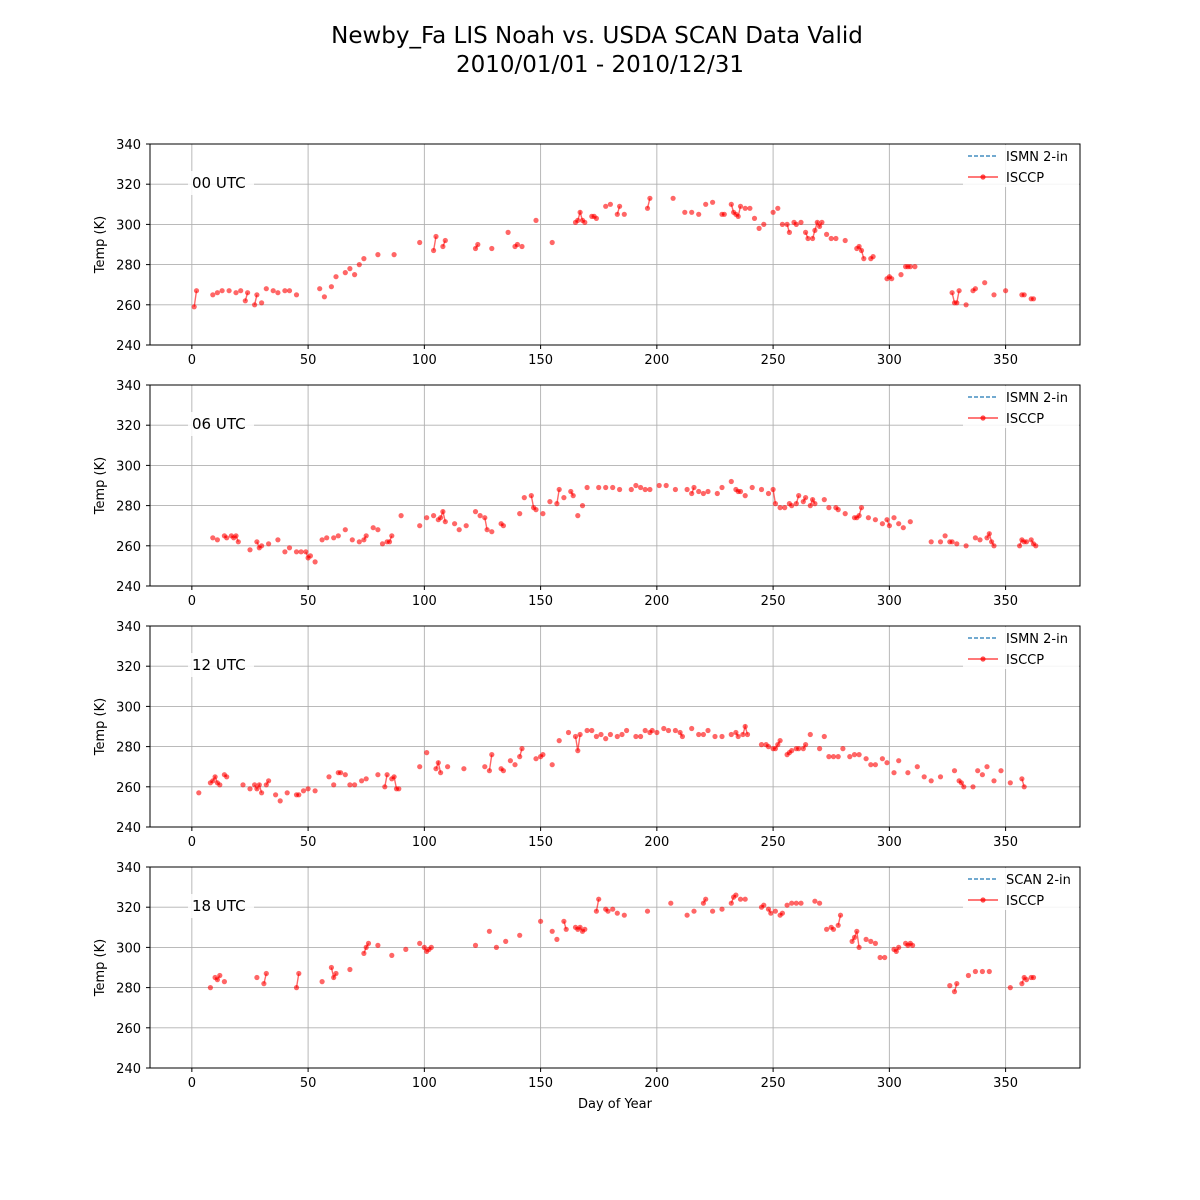 The image size is (1200, 1200). What do you see at coordinates (600, 65) in the screenshot?
I see `chart-title-line2: 2010/01/01 - 2010/12/31` at bounding box center [600, 65].